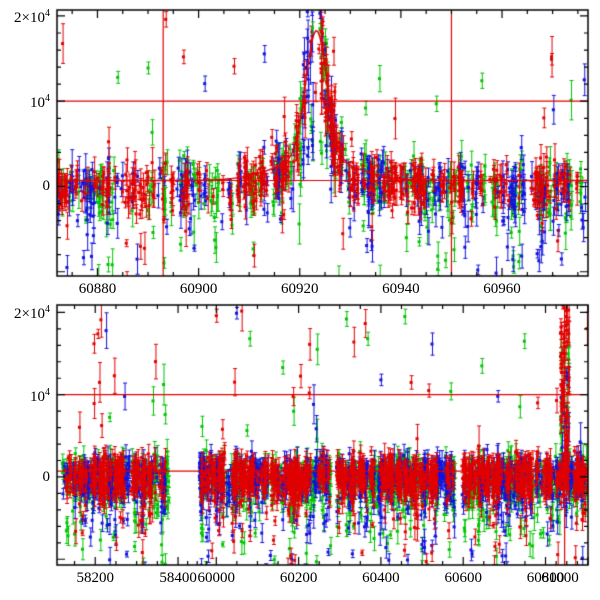 This screenshot has height=600, width=600. Describe the element at coordinates (46, 476) in the screenshot. I see `bottom-y-tick-label: 0` at that location.